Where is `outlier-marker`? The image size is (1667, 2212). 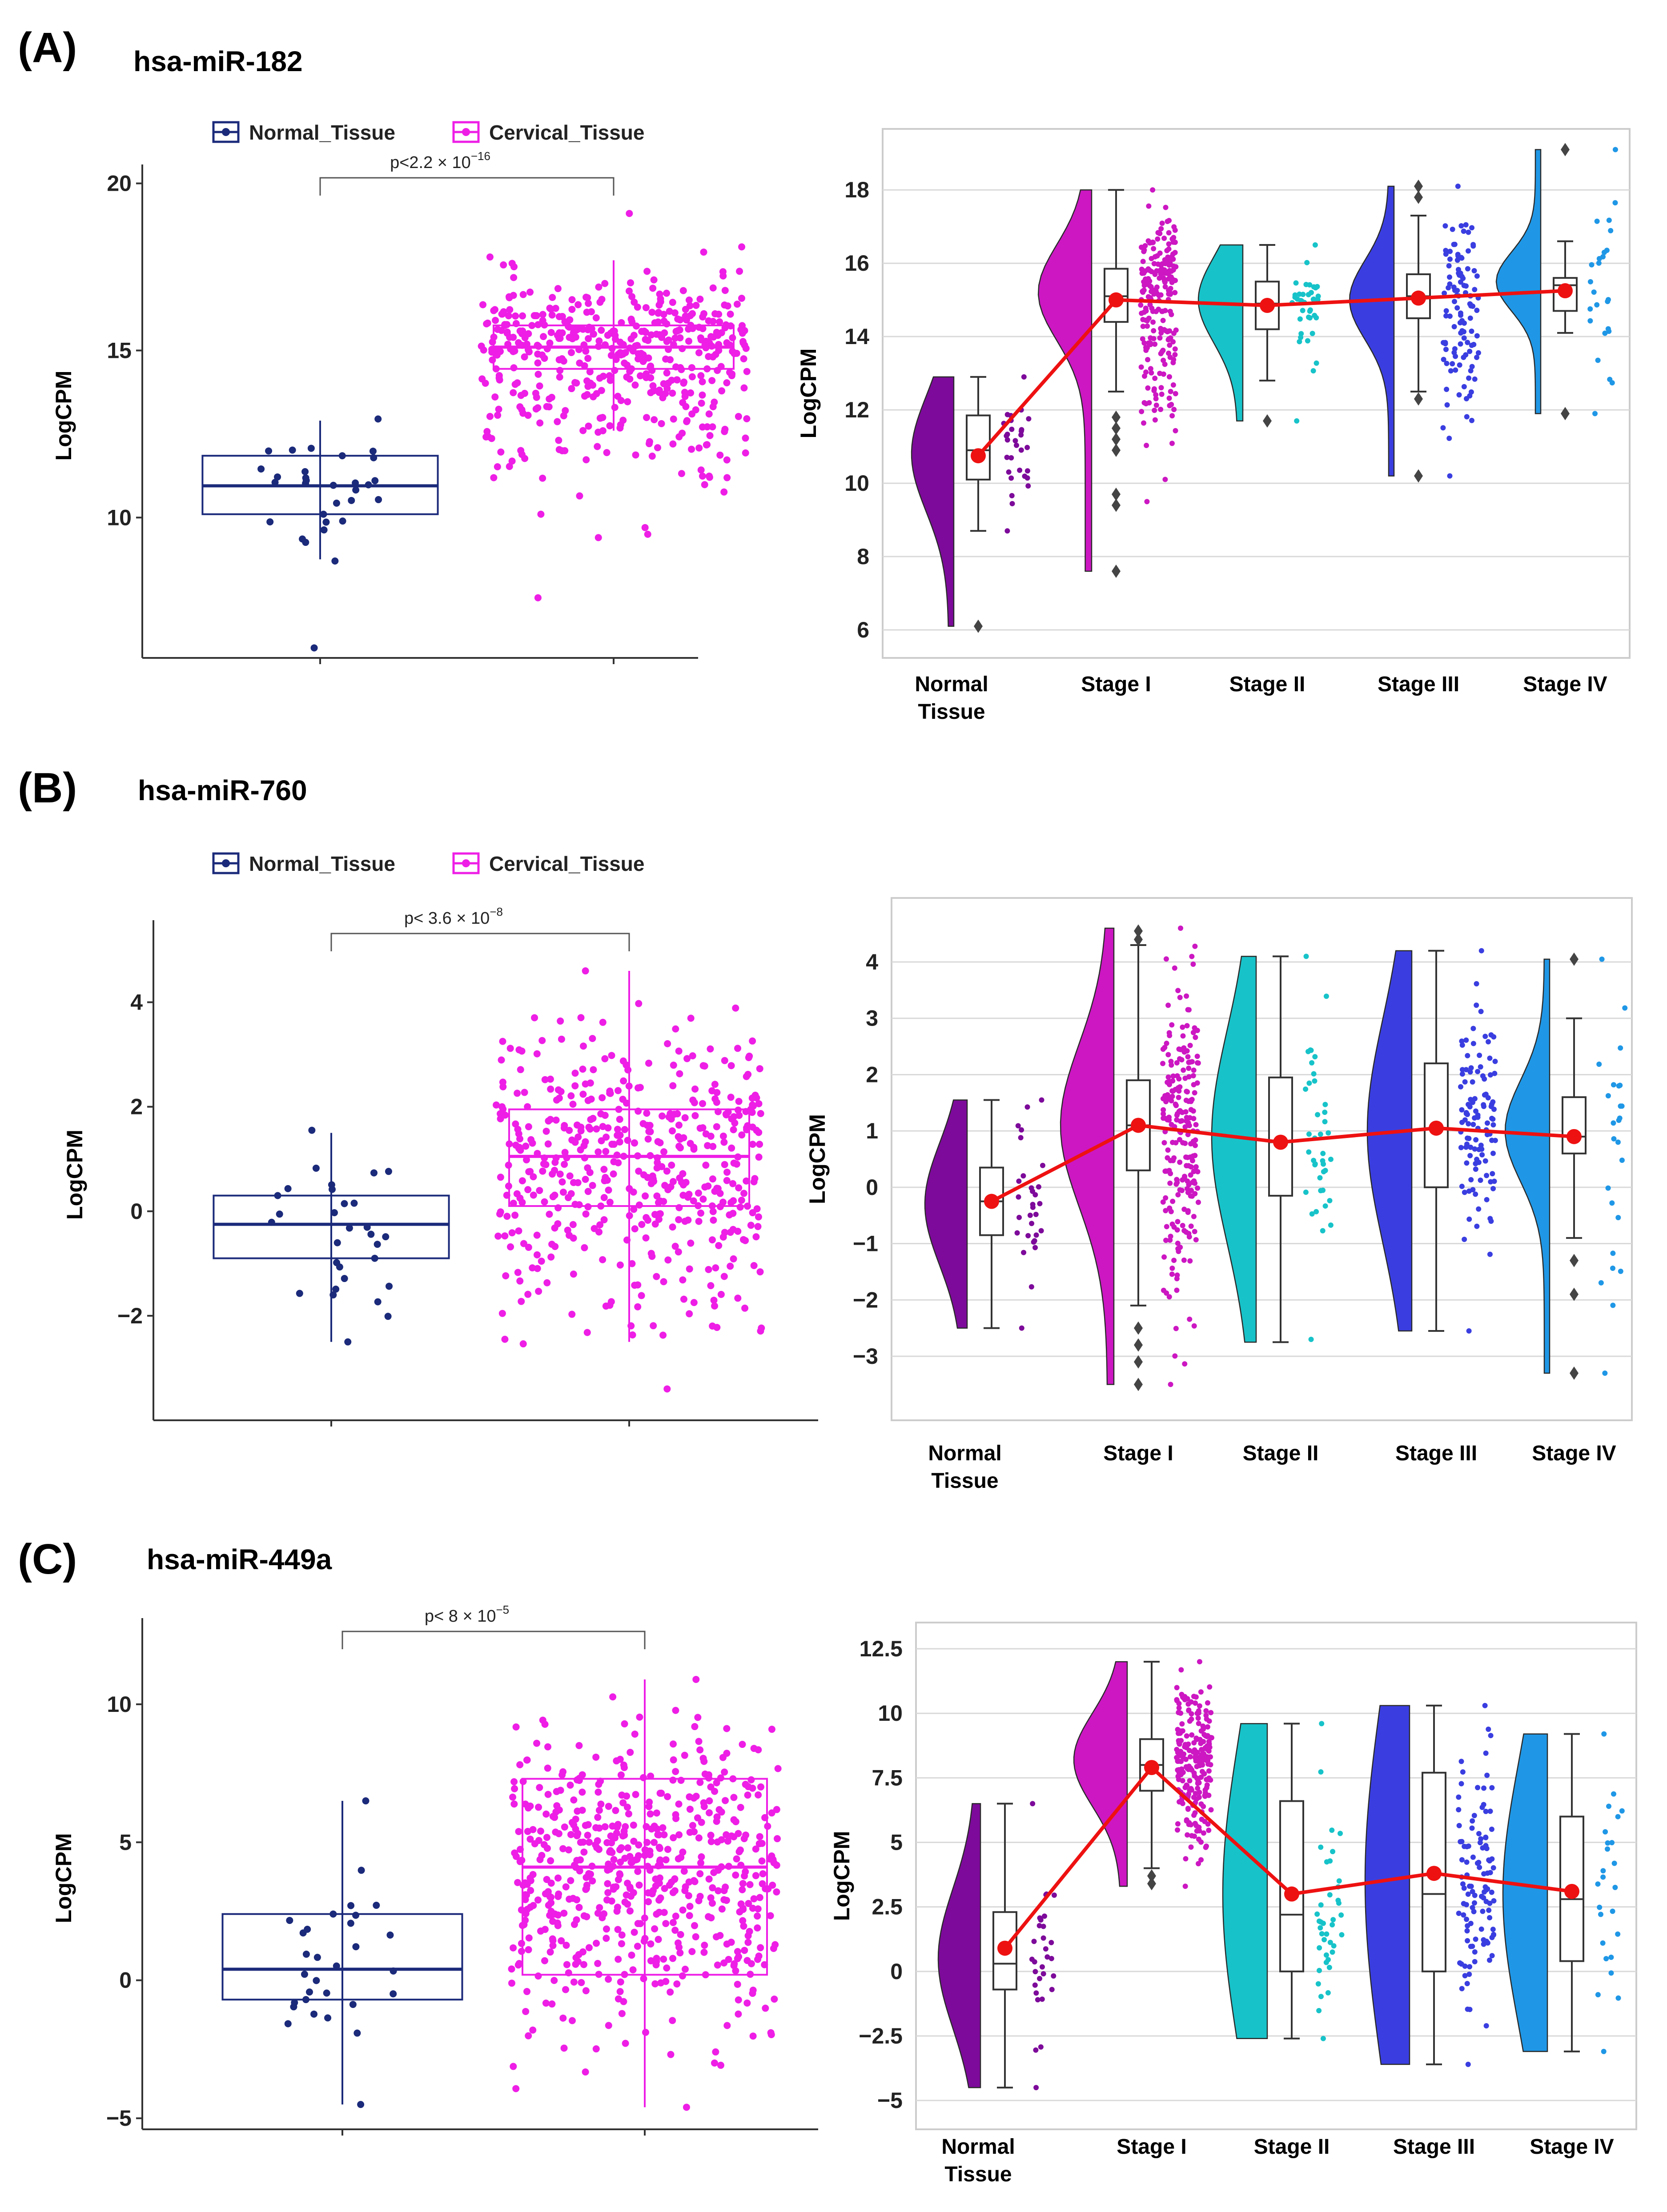
outlier-marker is located at coordinates (1267, 421).